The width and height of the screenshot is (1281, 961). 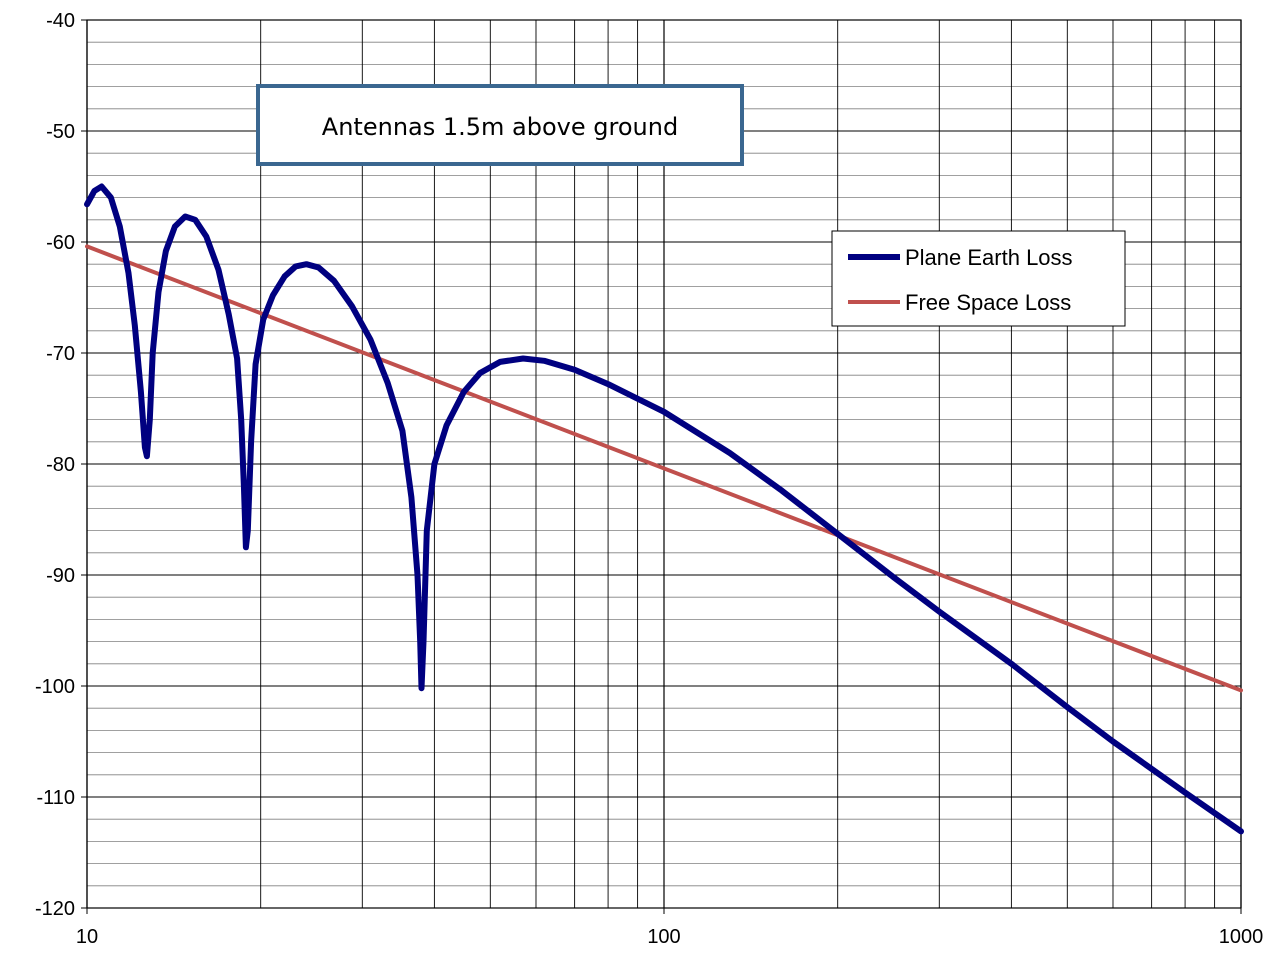 What do you see at coordinates (60, 243) in the screenshot?
I see `y-tick-label: -60` at bounding box center [60, 243].